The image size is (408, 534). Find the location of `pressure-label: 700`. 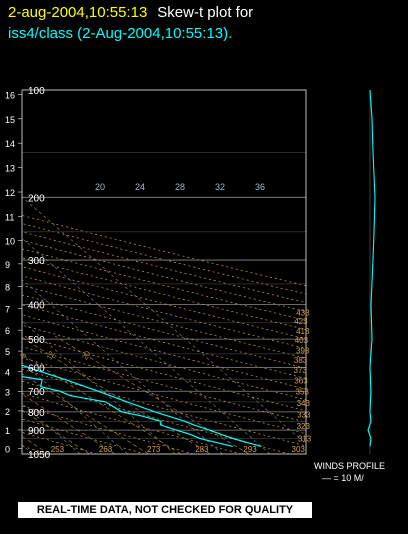

pressure-label: 700 is located at coordinates (36, 392).